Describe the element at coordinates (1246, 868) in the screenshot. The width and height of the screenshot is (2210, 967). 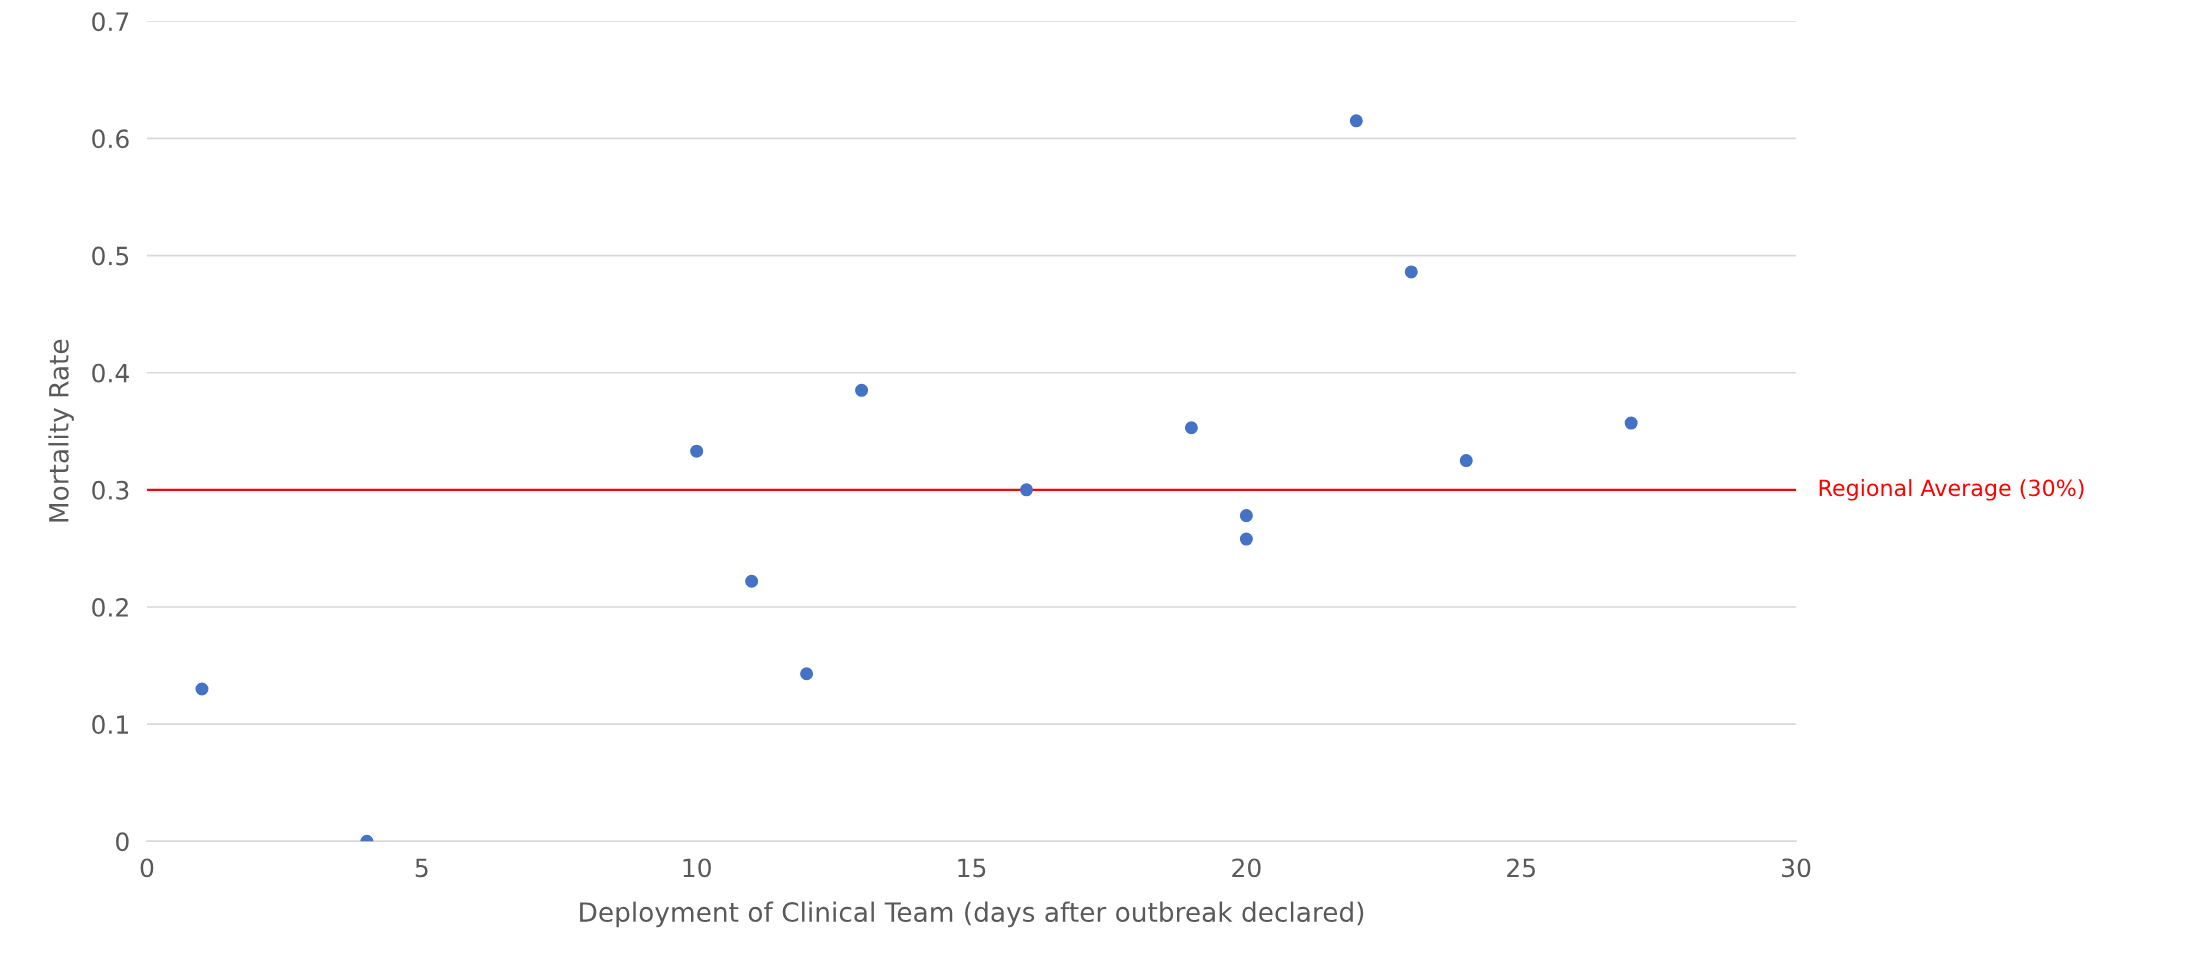
I see `x-tick-label: 20` at that location.